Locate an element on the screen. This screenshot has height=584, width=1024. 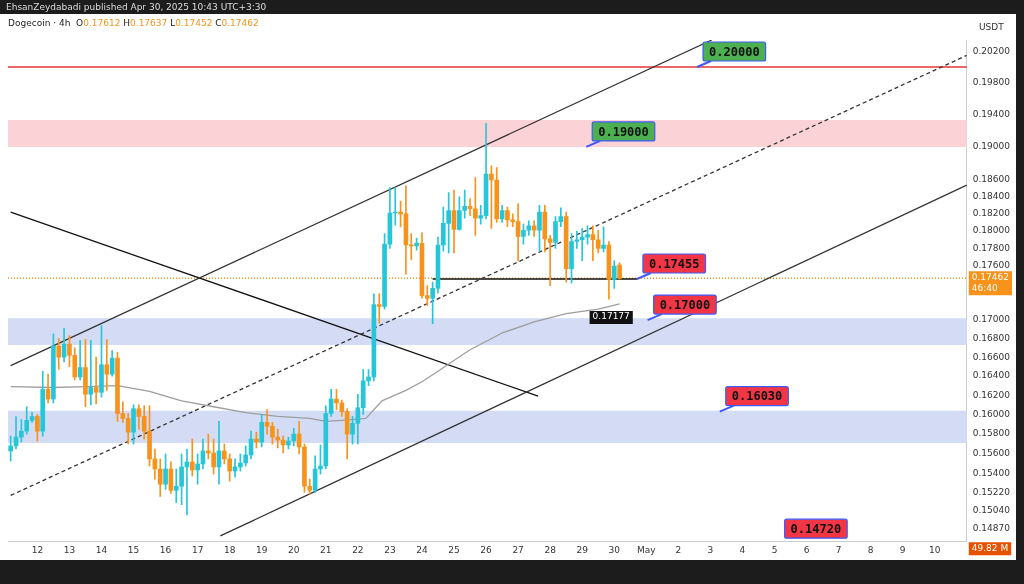
x-tick-label: May is located at coordinates (646, 549).